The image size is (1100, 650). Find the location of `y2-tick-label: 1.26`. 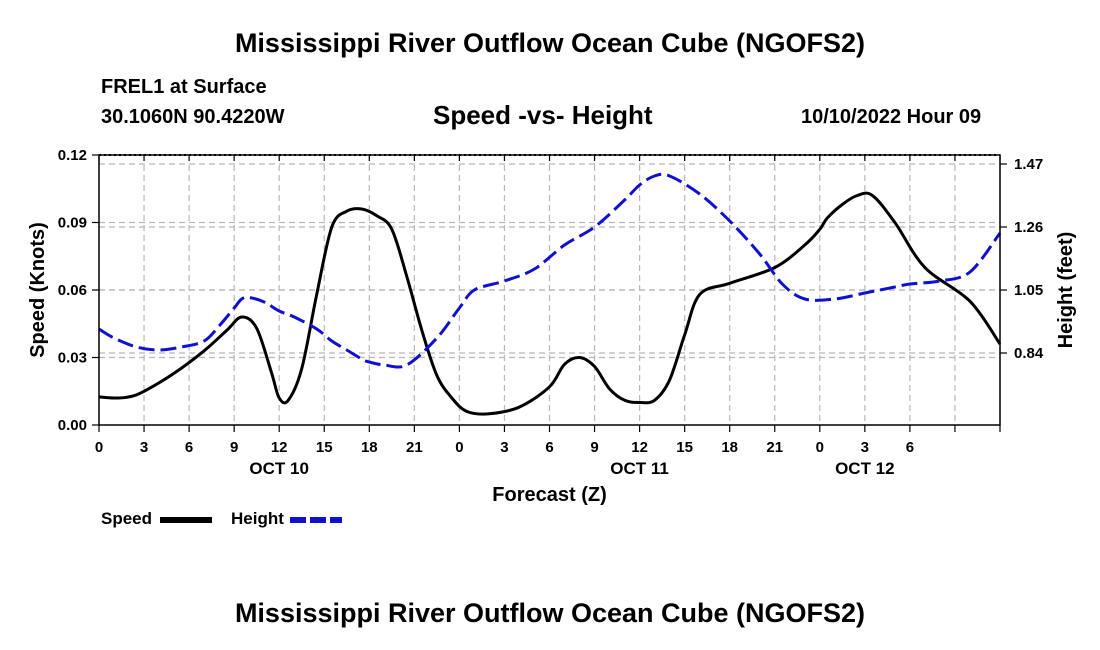

y2-tick-label: 1.26 is located at coordinates (1028, 227).